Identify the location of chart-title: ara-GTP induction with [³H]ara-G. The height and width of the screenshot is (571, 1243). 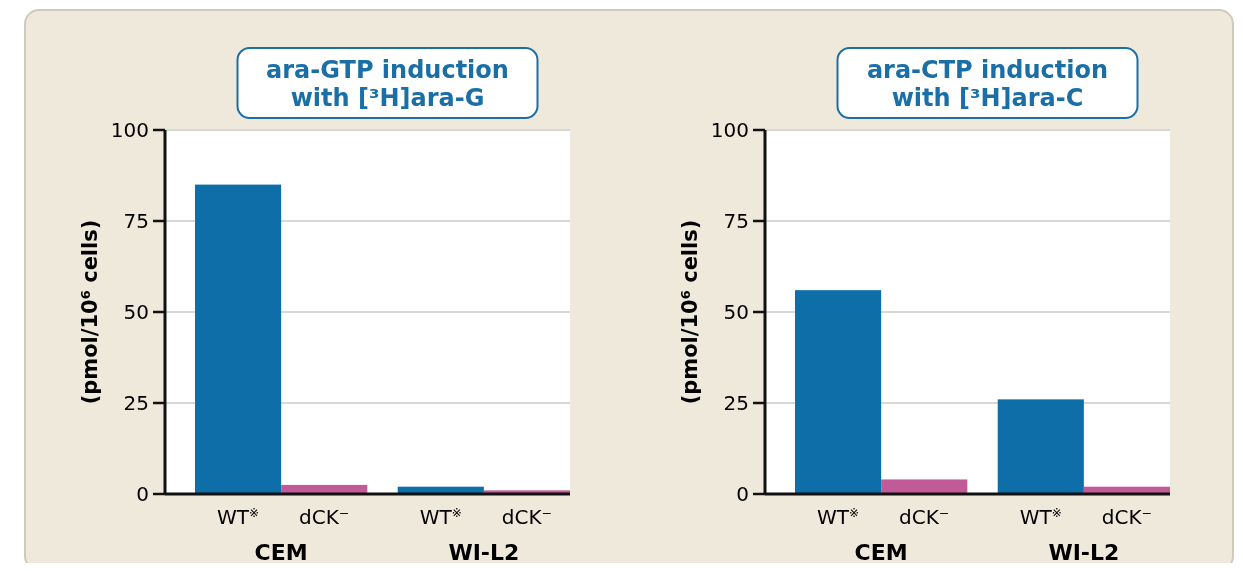
(387, 84).